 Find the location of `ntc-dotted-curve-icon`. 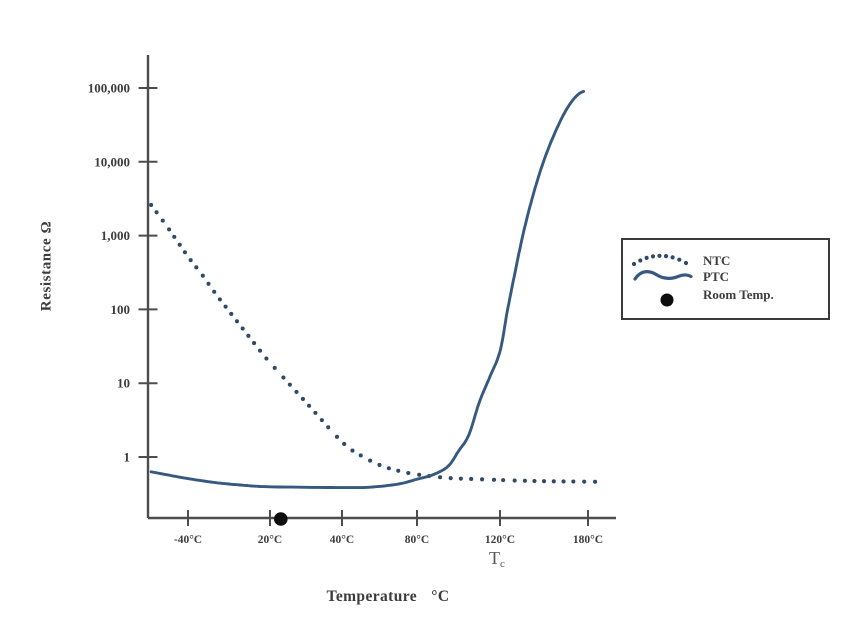

ntc-dotted-curve-icon is located at coordinates (660, 260).